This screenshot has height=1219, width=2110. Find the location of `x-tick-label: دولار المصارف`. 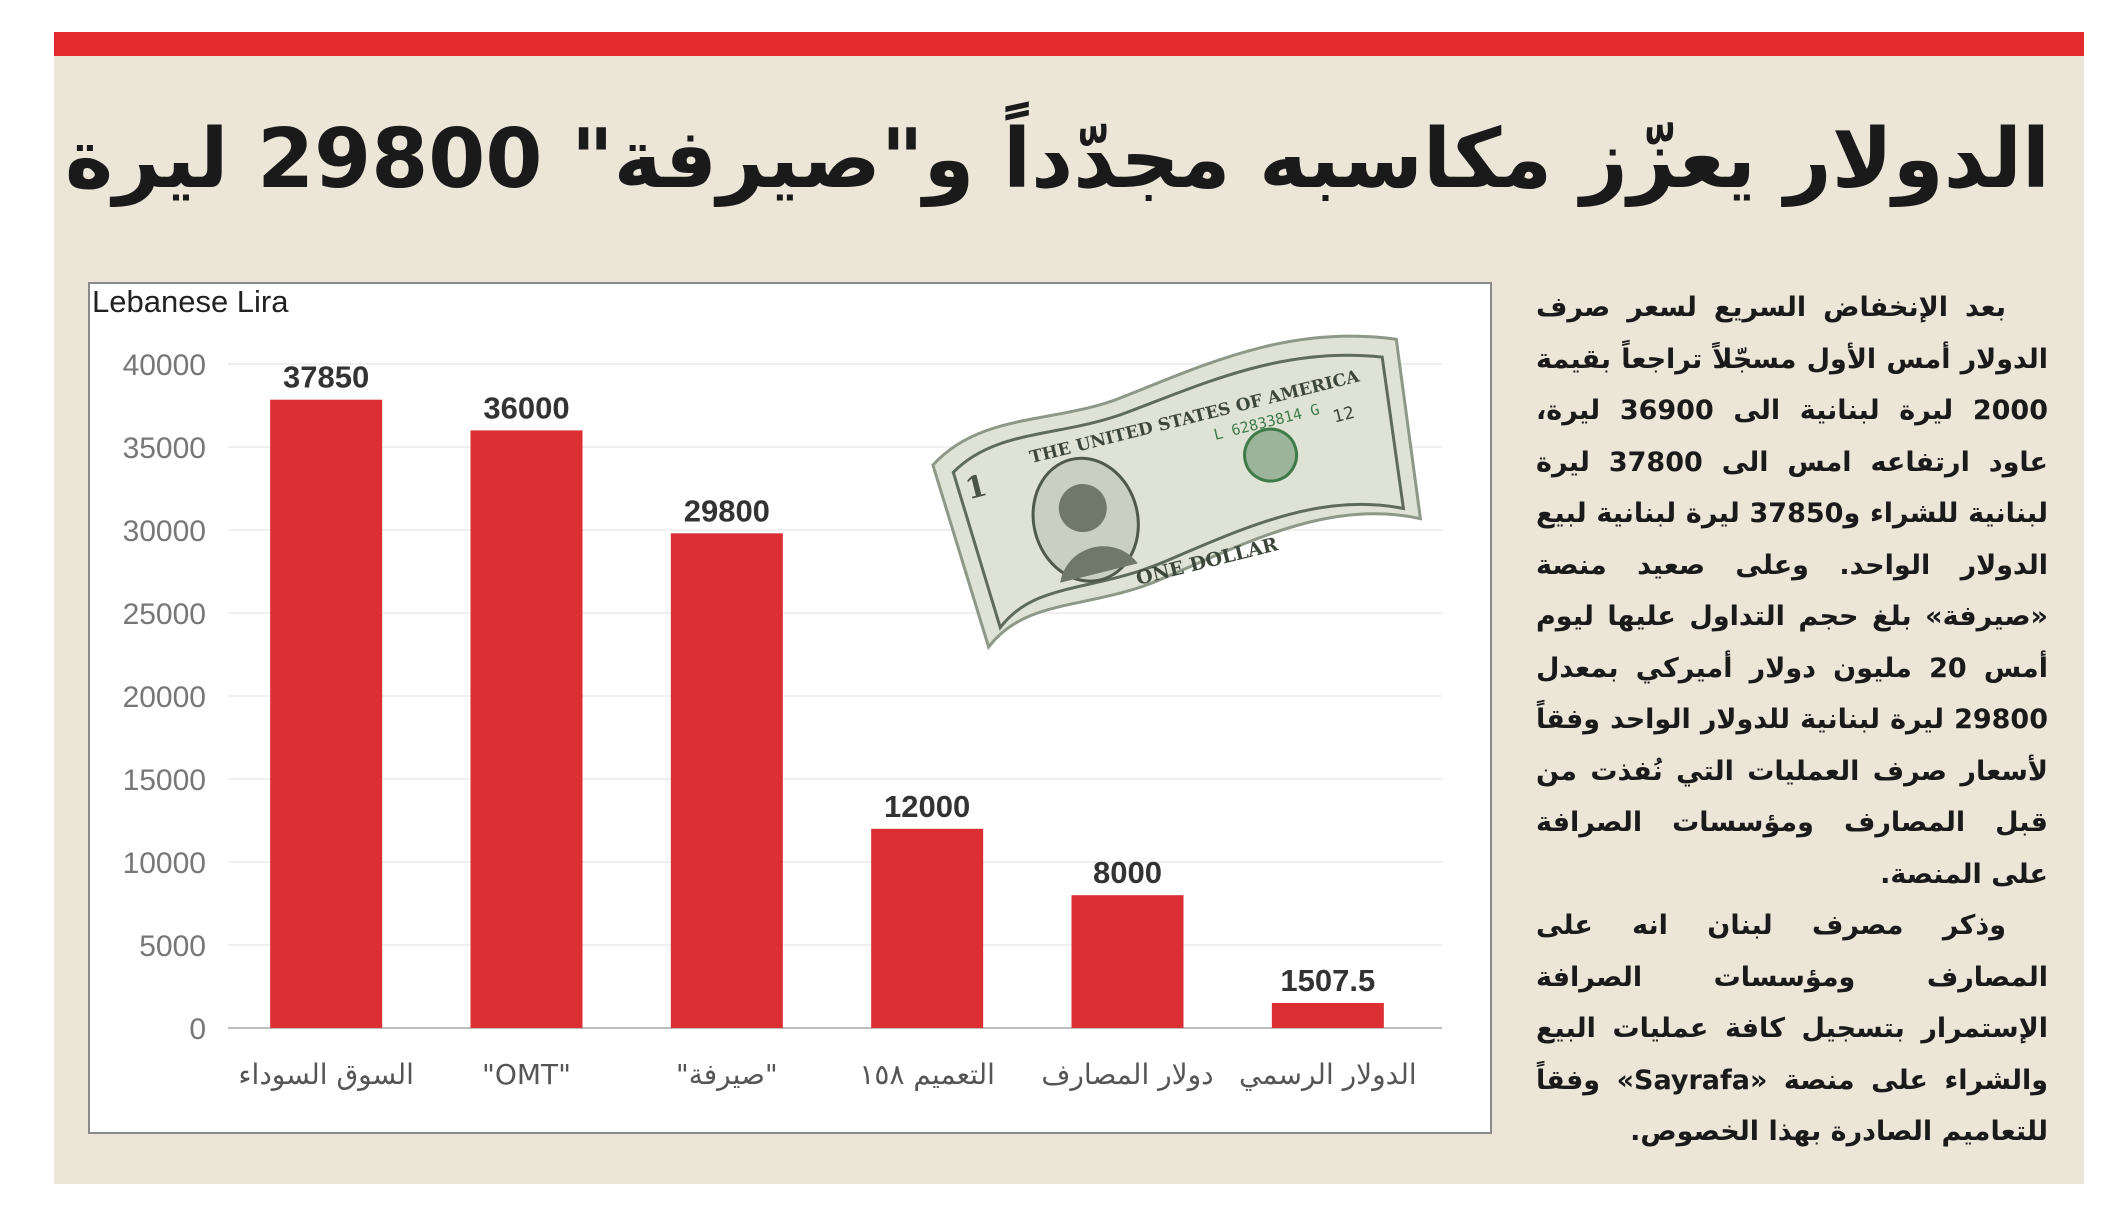

x-tick-label: دولار المصارف is located at coordinates (1127, 1074).